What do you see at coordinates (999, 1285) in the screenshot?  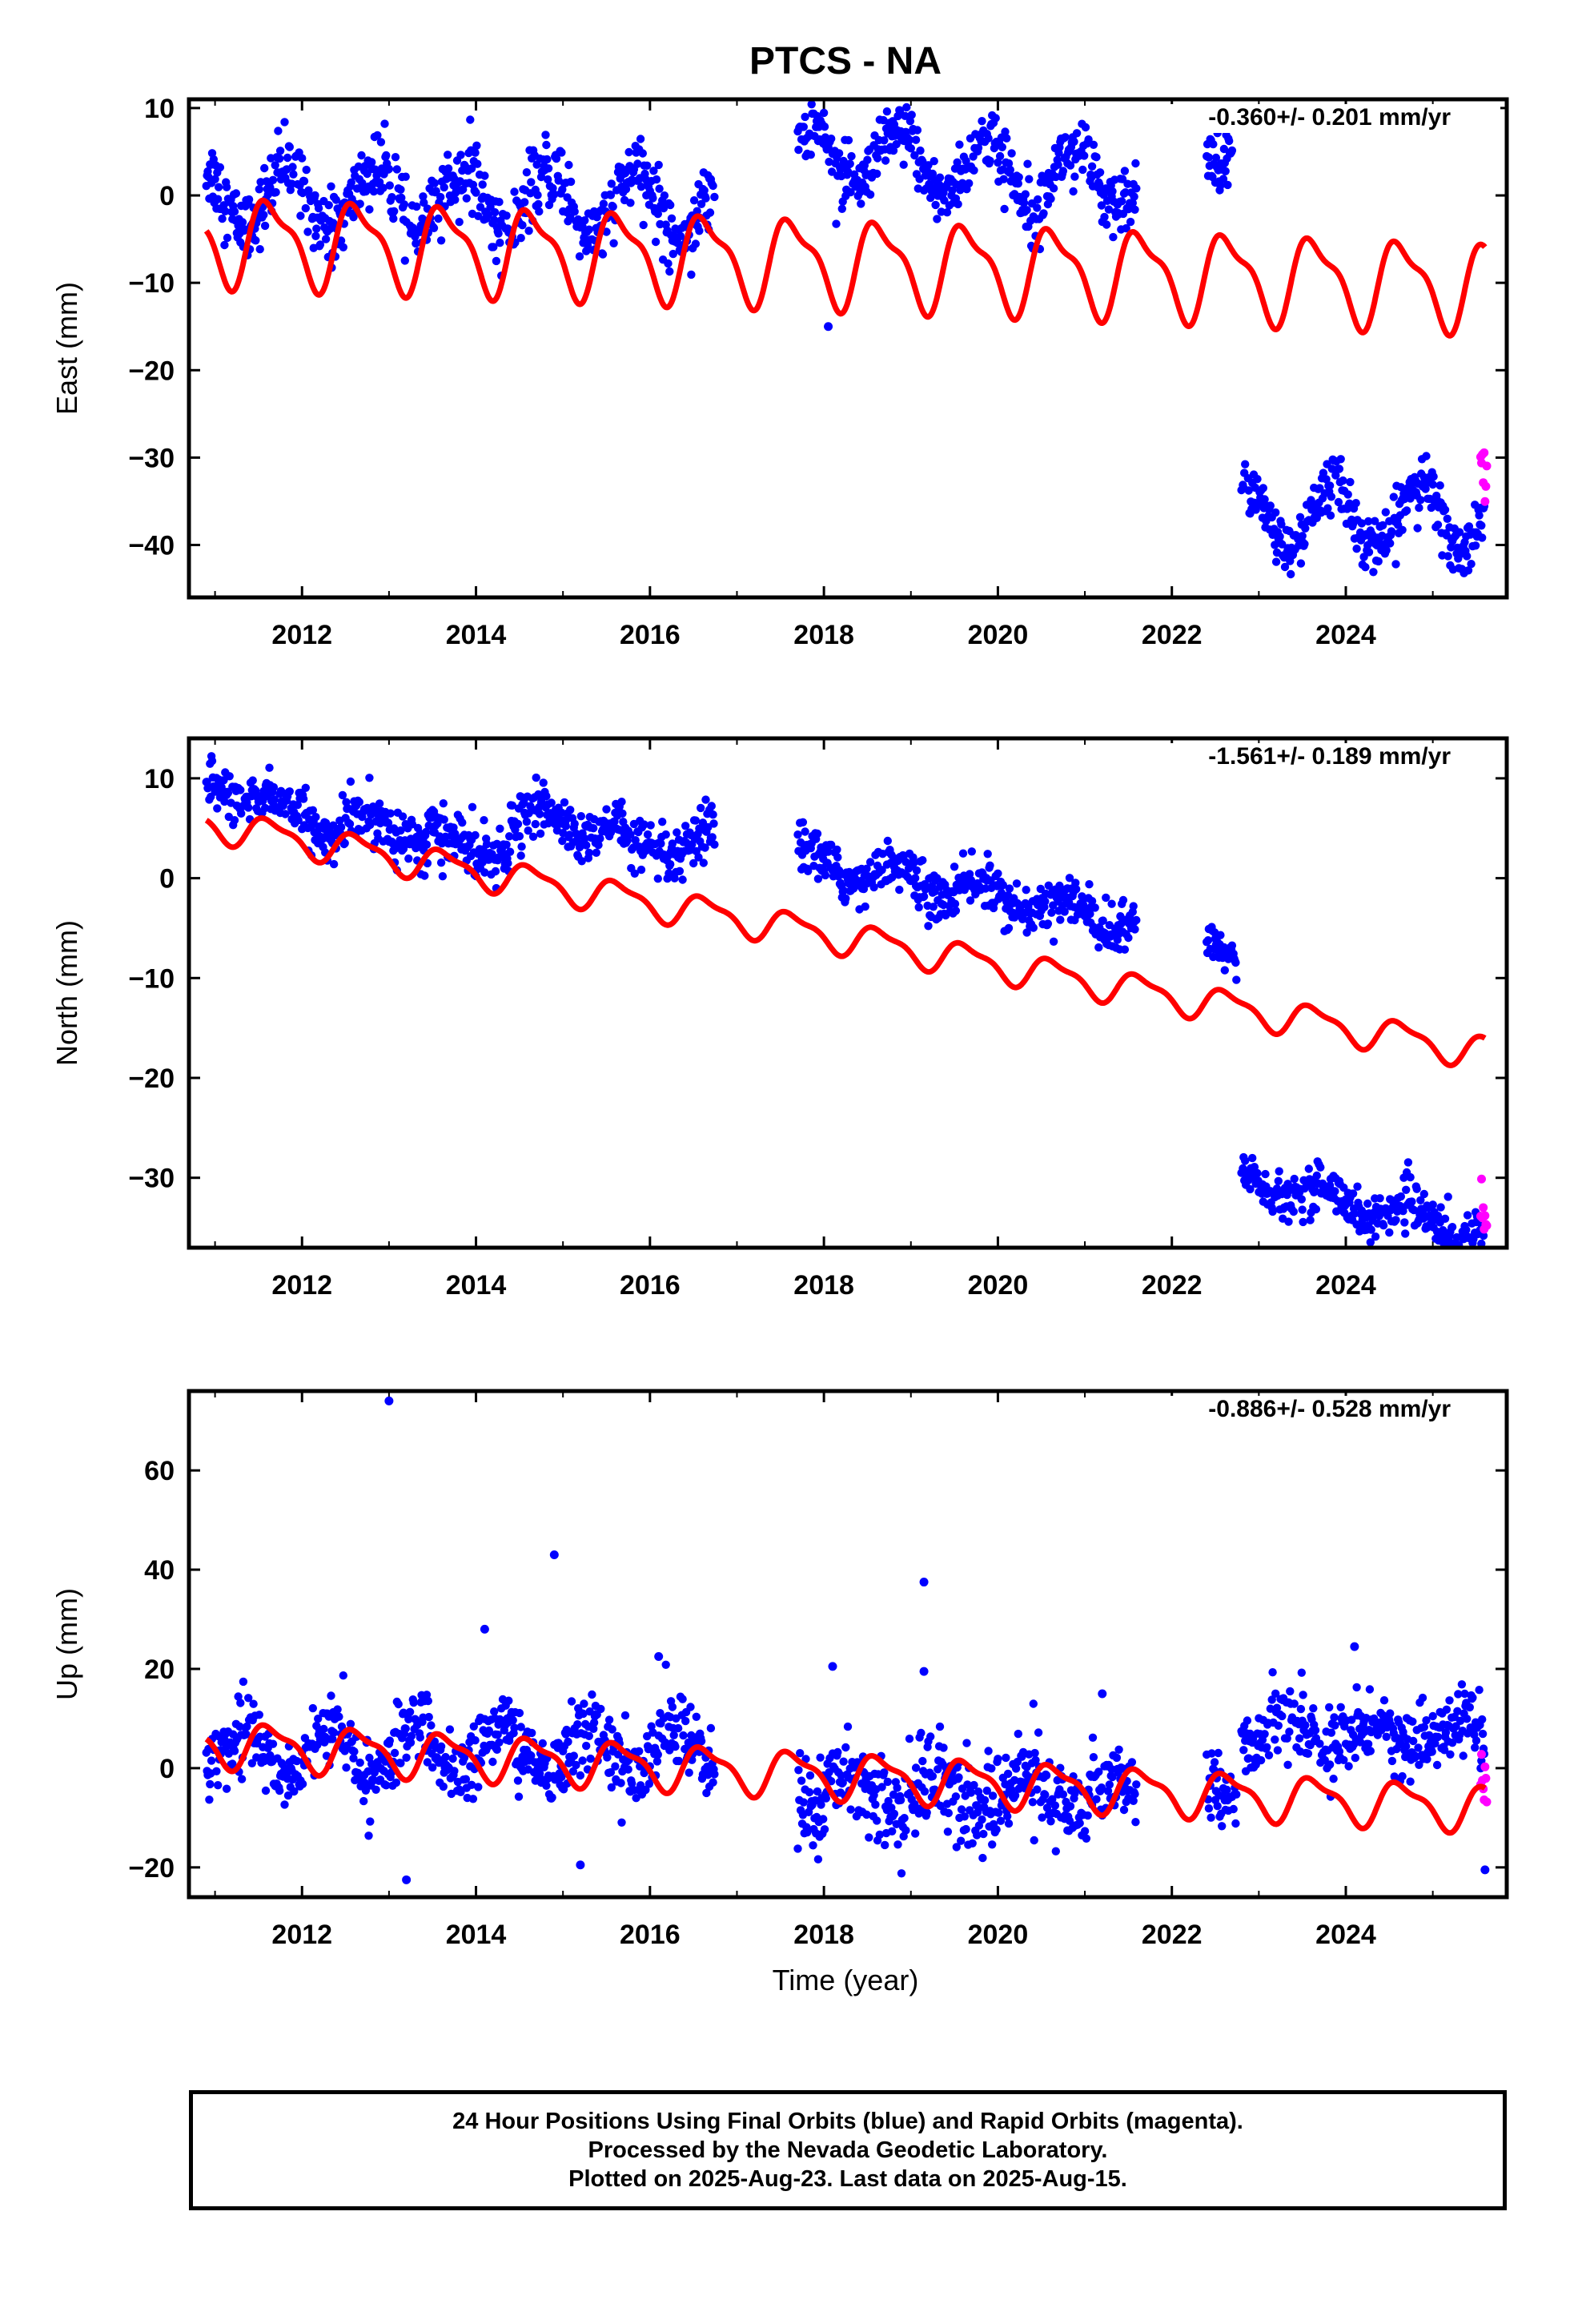 I see `north-x-tick-label: 2020` at bounding box center [999, 1285].